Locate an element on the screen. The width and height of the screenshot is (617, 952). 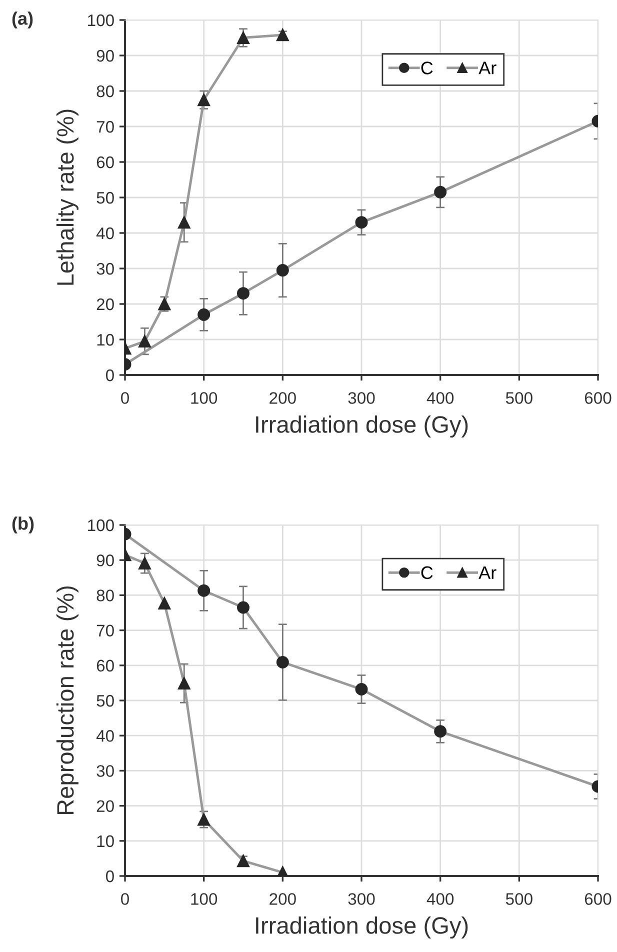
y-axis-title: Reproduction rate (%) is located at coordinates (67, 700).